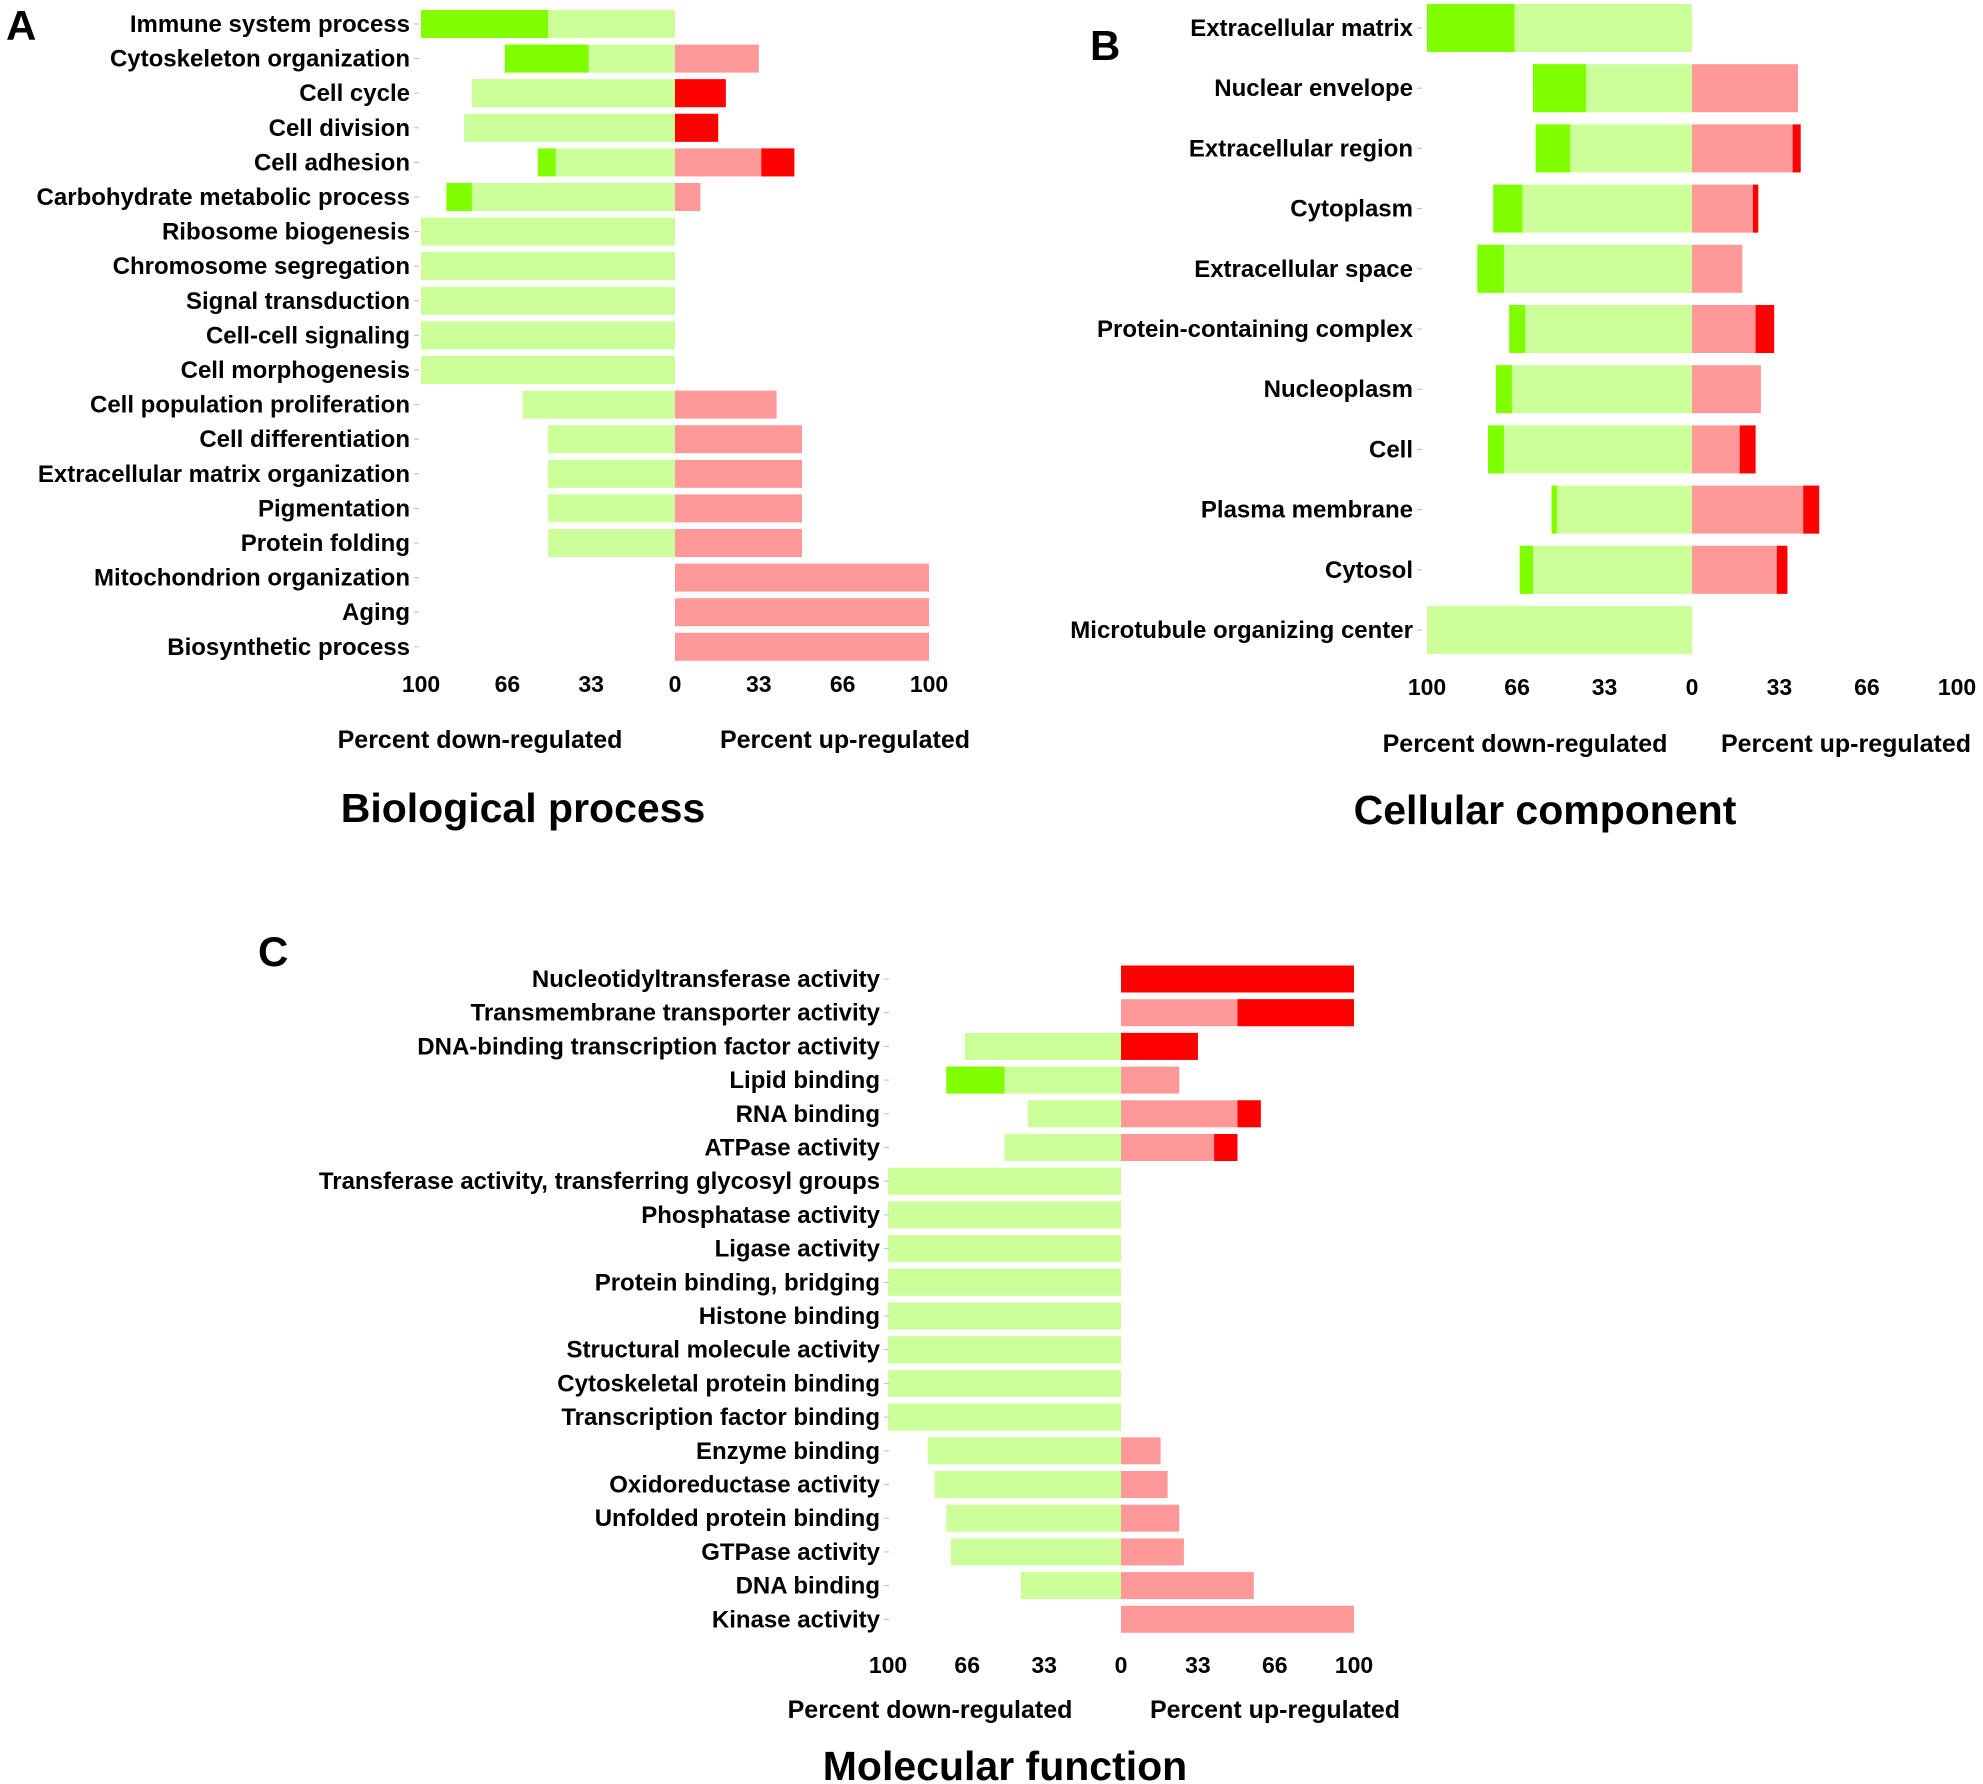 The height and width of the screenshot is (1784, 1983). What do you see at coordinates (261, 266) in the screenshot?
I see `category-label: Chromosome segregation` at bounding box center [261, 266].